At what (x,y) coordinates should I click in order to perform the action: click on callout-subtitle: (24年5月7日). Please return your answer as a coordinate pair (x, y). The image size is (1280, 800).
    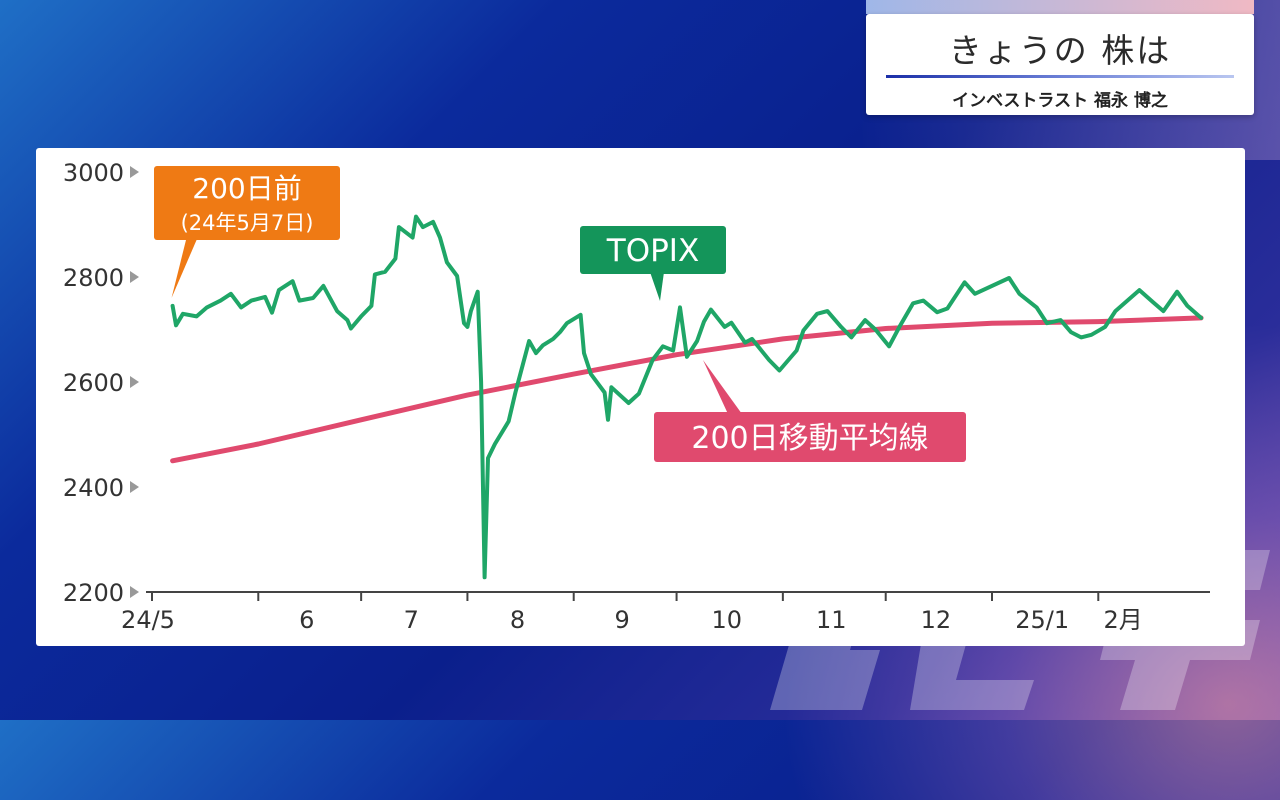
    Looking at the image, I should click on (247, 223).